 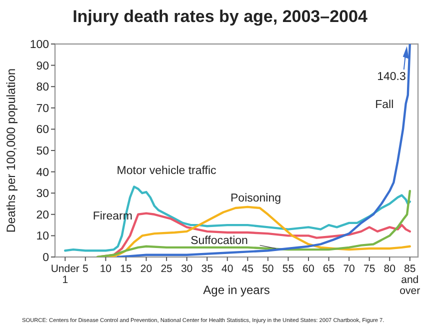 What do you see at coordinates (42, 130) in the screenshot?
I see `y-tick-label: 60` at bounding box center [42, 130].